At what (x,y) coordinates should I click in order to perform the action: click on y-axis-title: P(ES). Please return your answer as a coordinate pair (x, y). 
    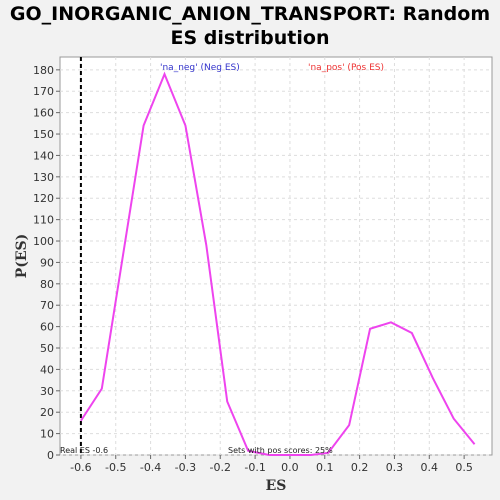
    Looking at the image, I should click on (22, 256).